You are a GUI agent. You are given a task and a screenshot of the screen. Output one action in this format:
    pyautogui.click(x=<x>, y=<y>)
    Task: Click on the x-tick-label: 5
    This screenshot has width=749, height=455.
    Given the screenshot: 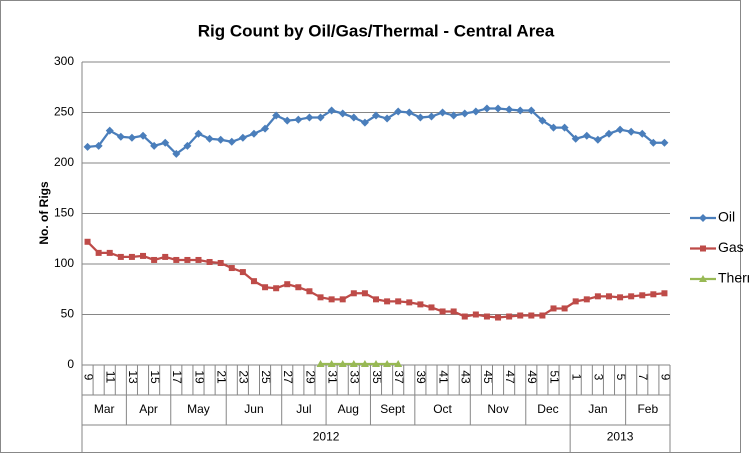 What is the action you would take?
    pyautogui.click(x=621, y=377)
    